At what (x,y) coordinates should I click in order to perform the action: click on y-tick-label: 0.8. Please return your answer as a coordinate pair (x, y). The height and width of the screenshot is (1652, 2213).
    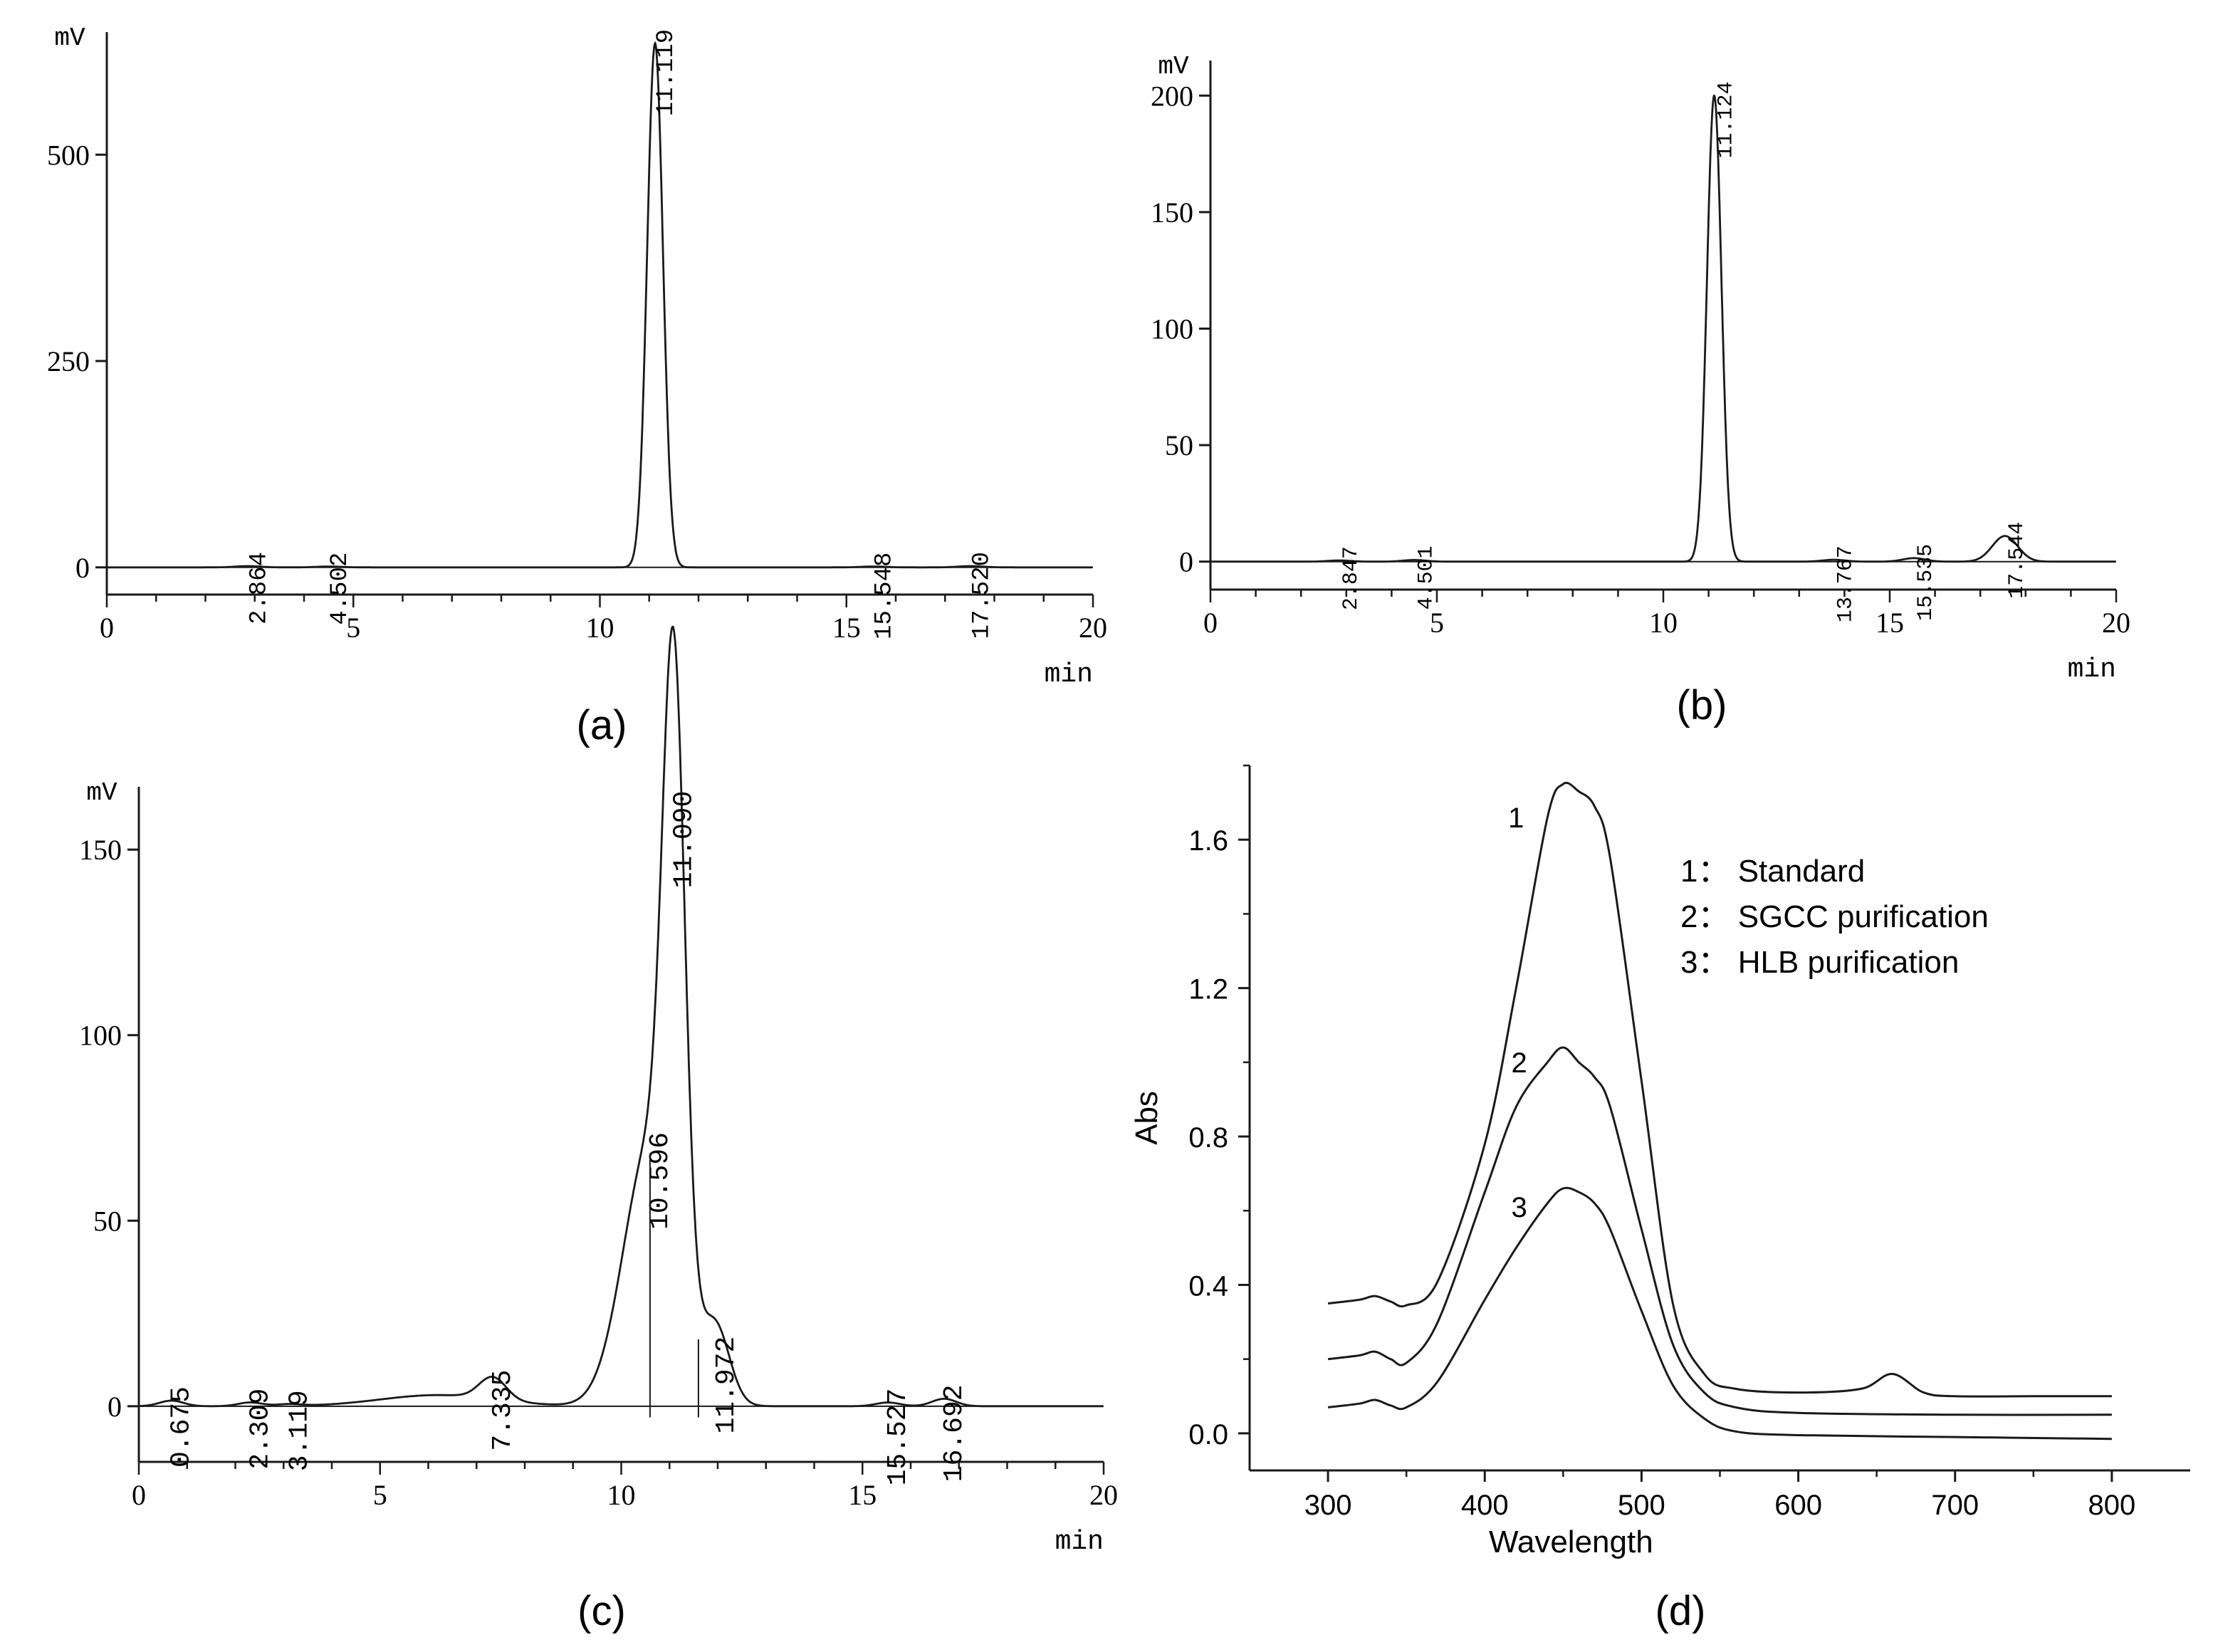
    Looking at the image, I should click on (1208, 1138).